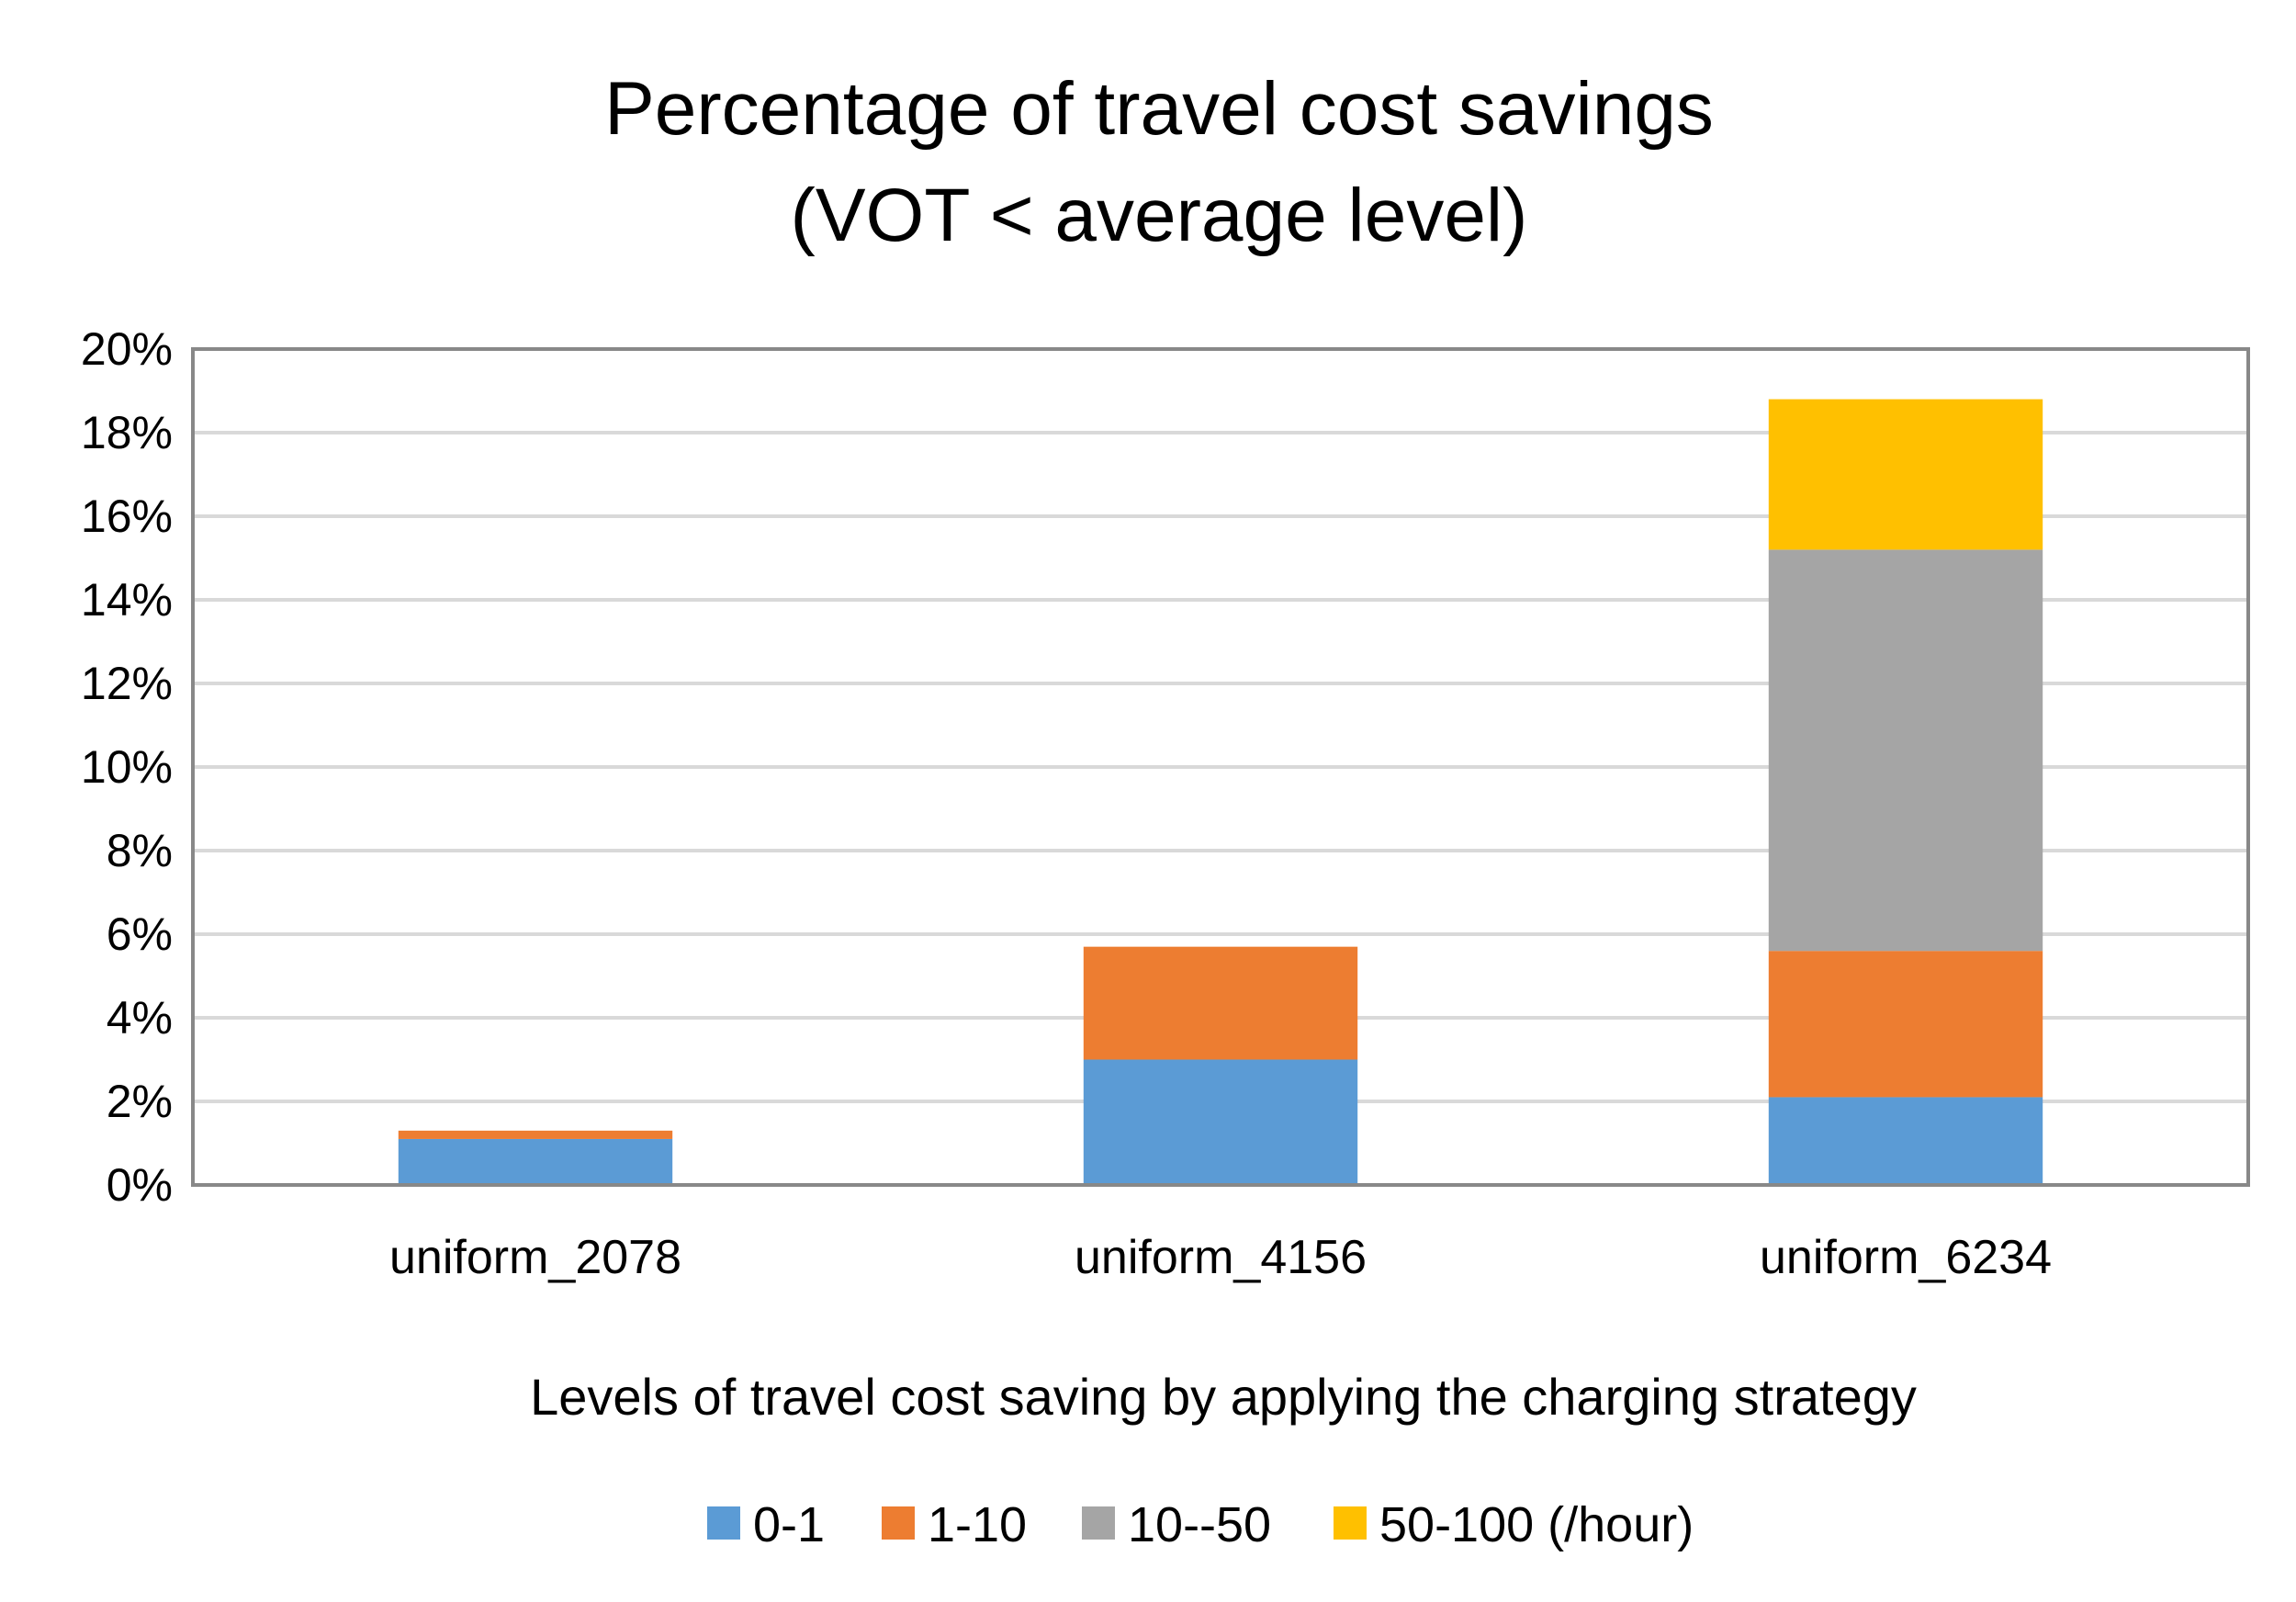 Image resolution: width=2296 pixels, height=1602 pixels. I want to click on y-tick-label: 6%, so click(140, 934).